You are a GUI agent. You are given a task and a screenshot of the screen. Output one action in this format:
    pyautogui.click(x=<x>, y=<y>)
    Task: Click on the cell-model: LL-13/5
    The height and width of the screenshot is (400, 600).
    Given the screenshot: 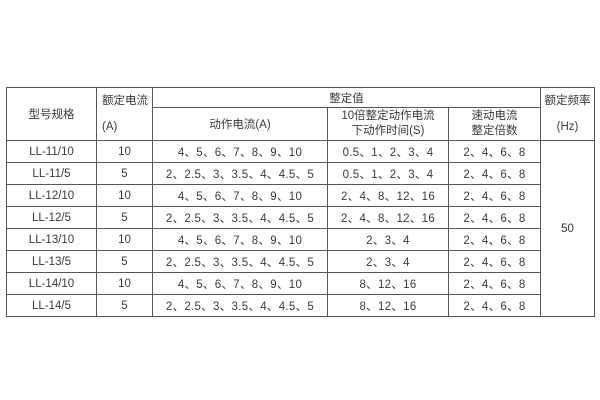 What is the action you would take?
    pyautogui.click(x=51, y=261)
    